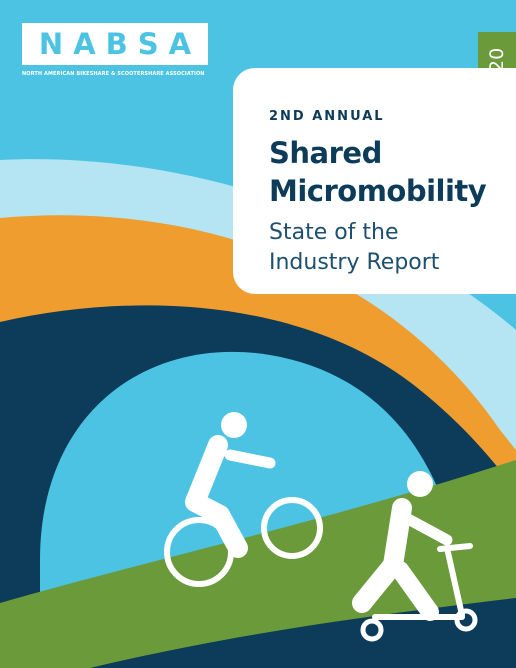 Image resolution: width=516 pixels, height=668 pixels. What do you see at coordinates (354, 262) in the screenshot?
I see `subtitle-line: Industry Report` at bounding box center [354, 262].